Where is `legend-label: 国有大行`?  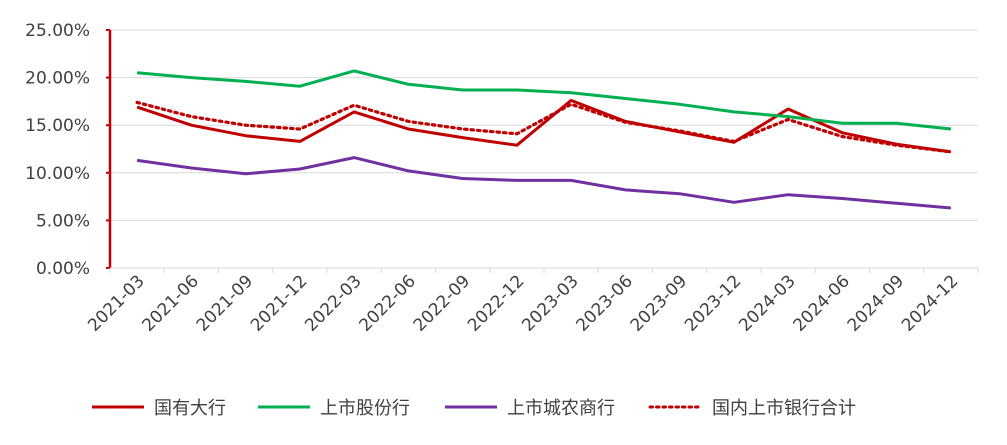
legend-label: 国有大行 is located at coordinates (190, 408).